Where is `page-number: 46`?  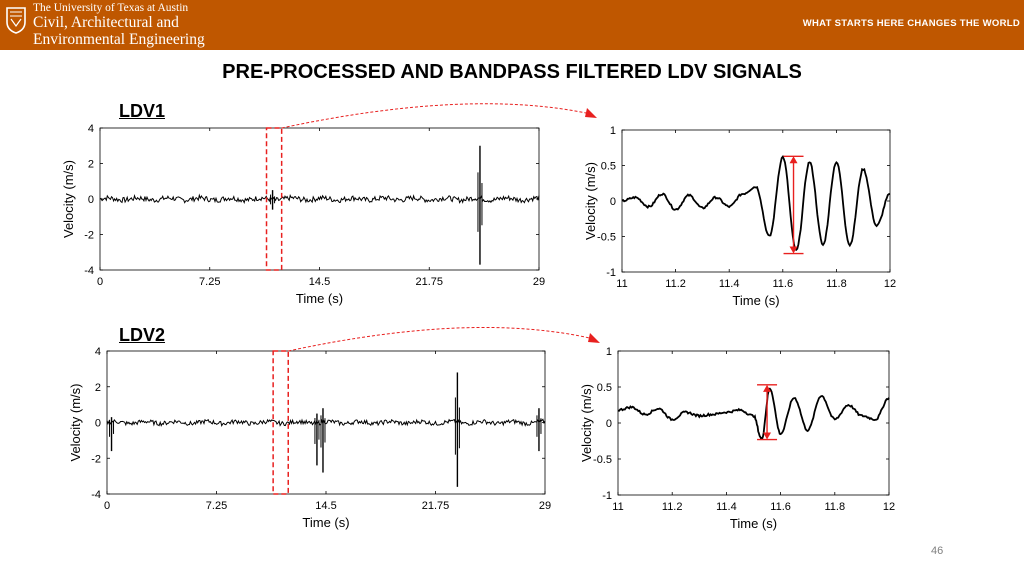 page-number: 46 is located at coordinates (937, 551).